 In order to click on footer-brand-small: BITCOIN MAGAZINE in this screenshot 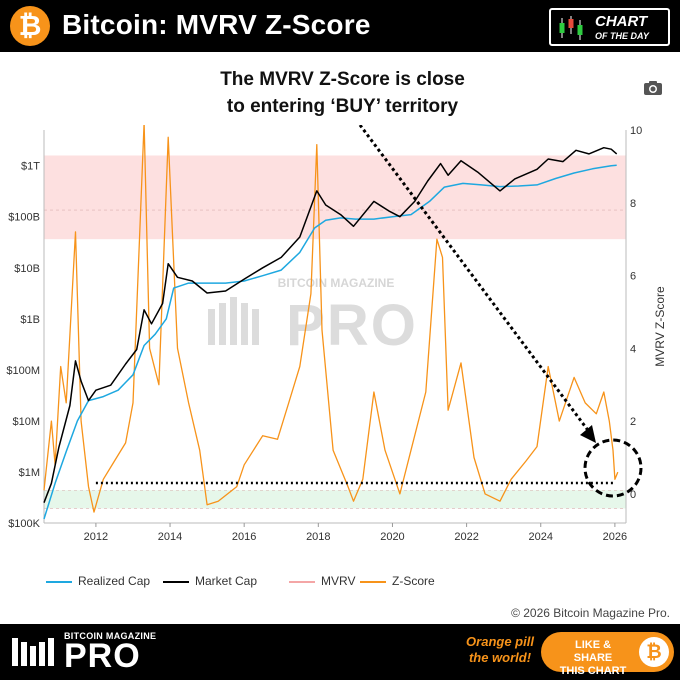, I will do `click(110, 636)`.